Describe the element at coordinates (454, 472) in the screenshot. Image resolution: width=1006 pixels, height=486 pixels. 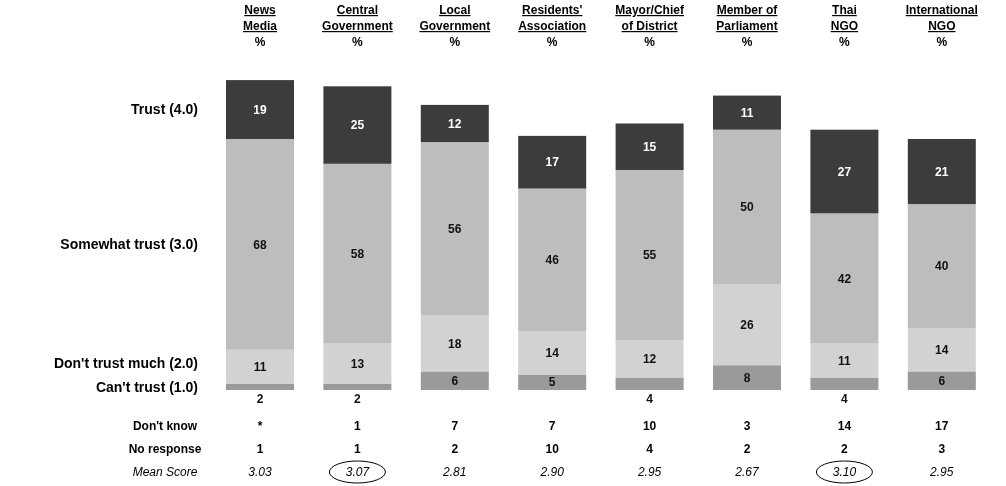
I see `text: 2.81` at that location.